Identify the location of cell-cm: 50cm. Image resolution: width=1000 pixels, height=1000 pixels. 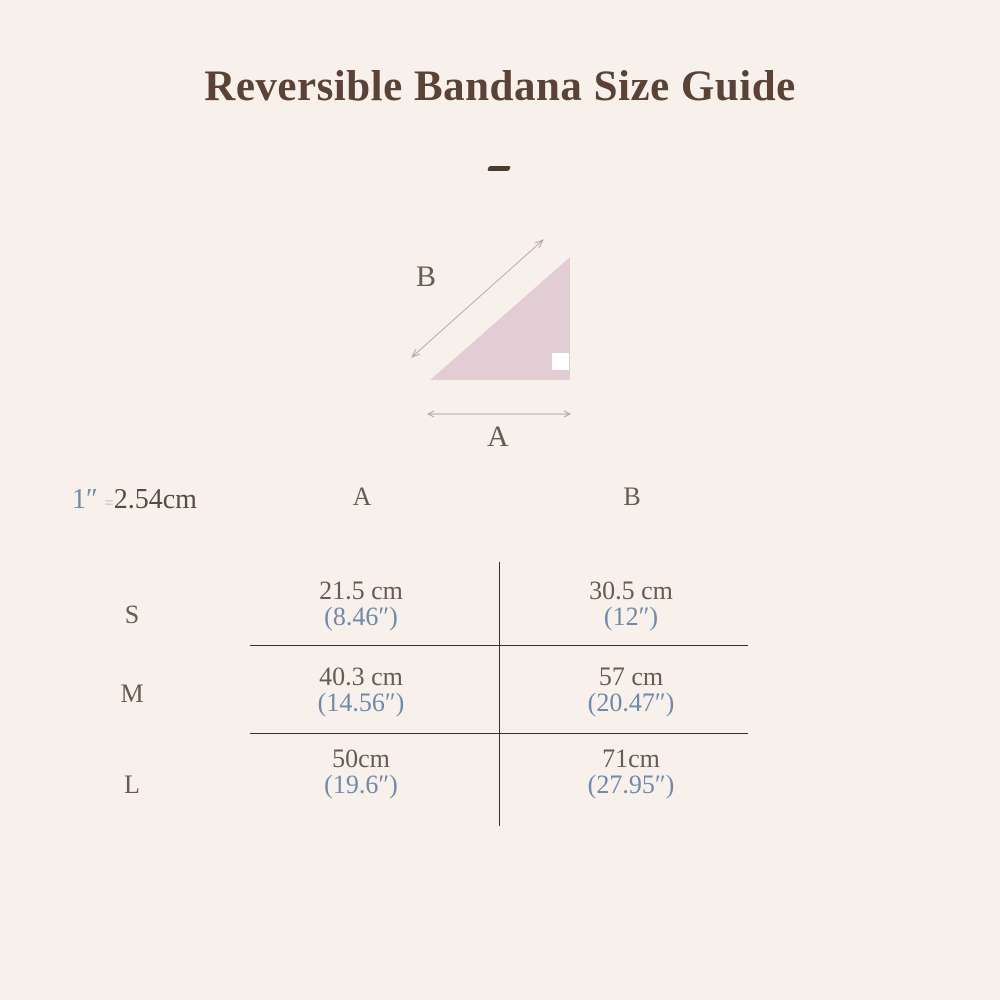
(361, 758).